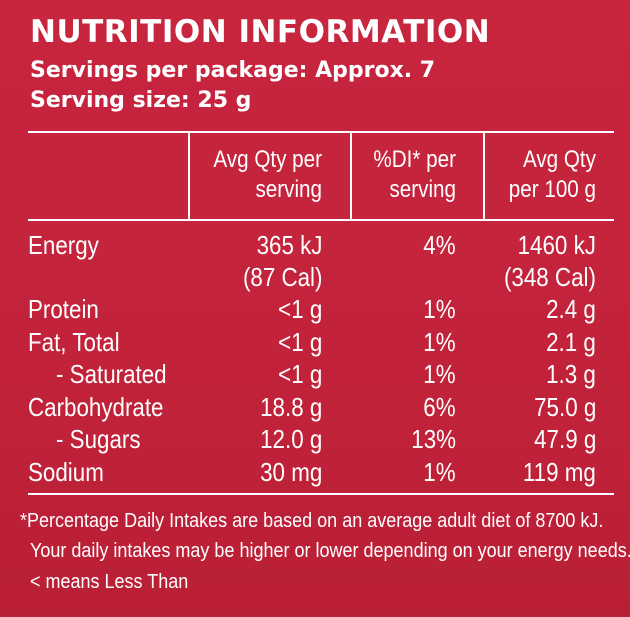 The height and width of the screenshot is (617, 630). Describe the element at coordinates (571, 309) in the screenshot. I see `qty-per-100g: 2.4 g` at that location.